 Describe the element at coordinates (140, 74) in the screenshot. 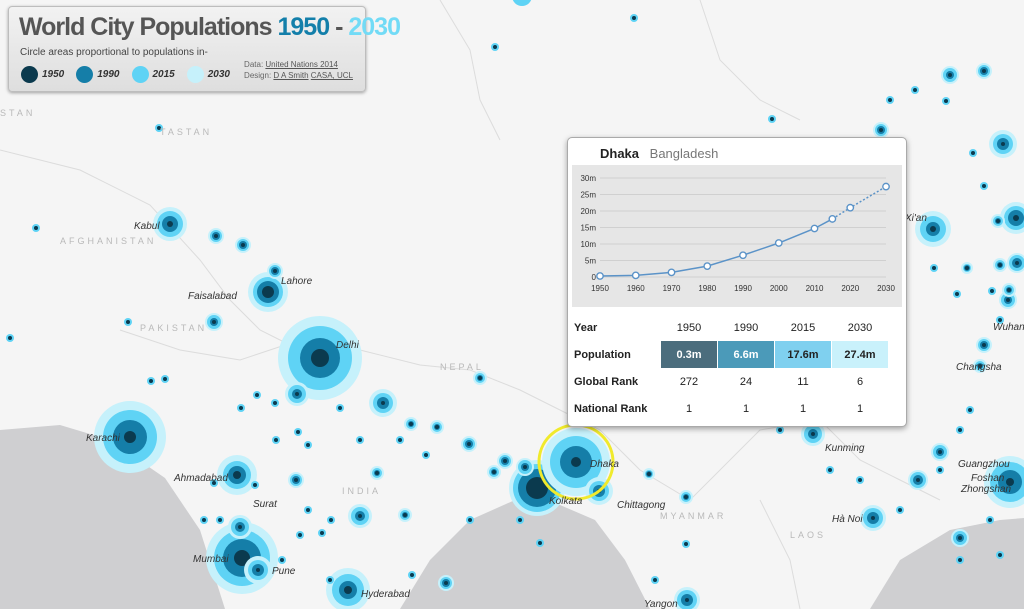

I see `legend-swatch-2015` at that location.